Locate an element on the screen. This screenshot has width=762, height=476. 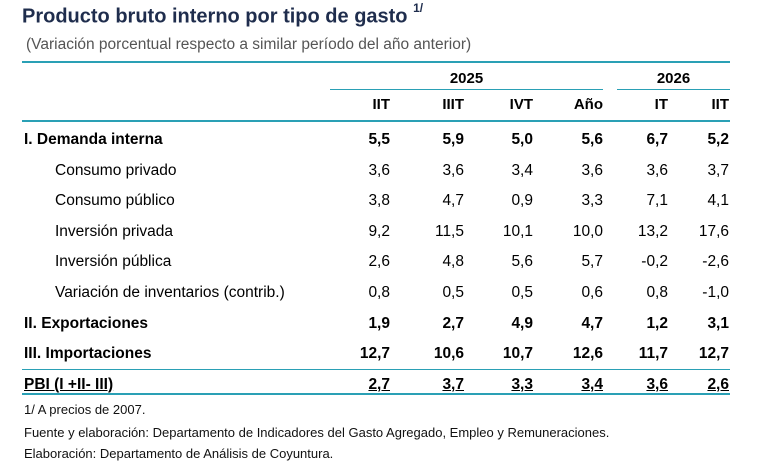
table-cell: 10,0 is located at coordinates (587, 231).